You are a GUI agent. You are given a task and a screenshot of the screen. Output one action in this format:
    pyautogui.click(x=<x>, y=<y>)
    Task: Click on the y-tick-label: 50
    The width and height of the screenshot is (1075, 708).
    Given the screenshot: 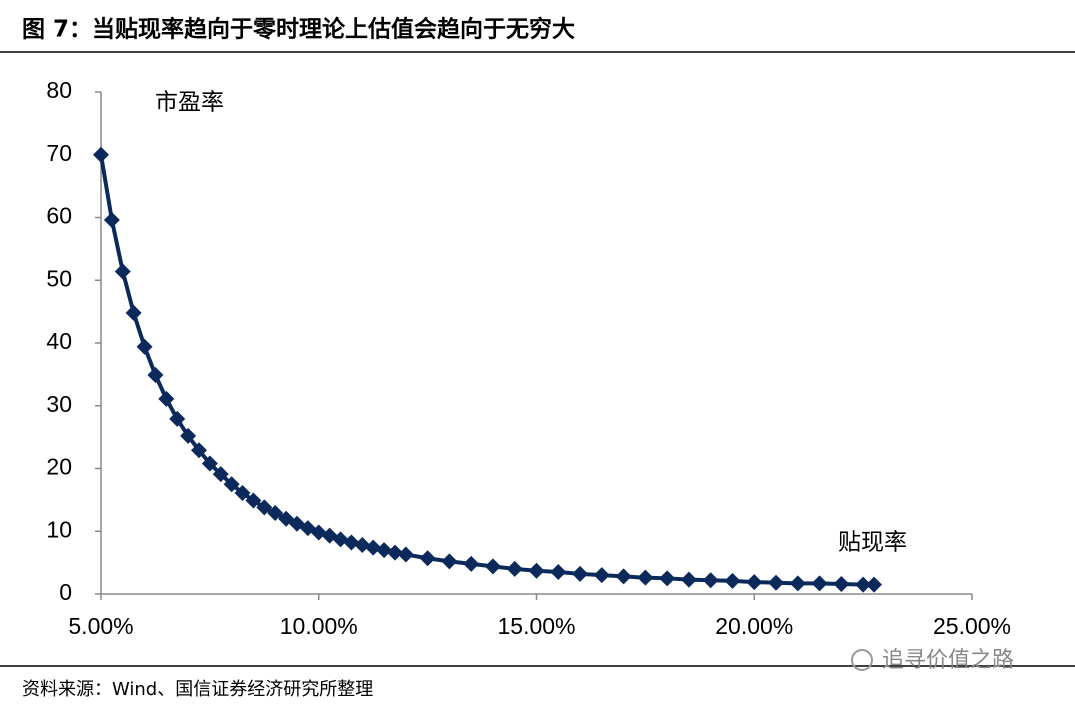 What is the action you would take?
    pyautogui.click(x=59, y=278)
    